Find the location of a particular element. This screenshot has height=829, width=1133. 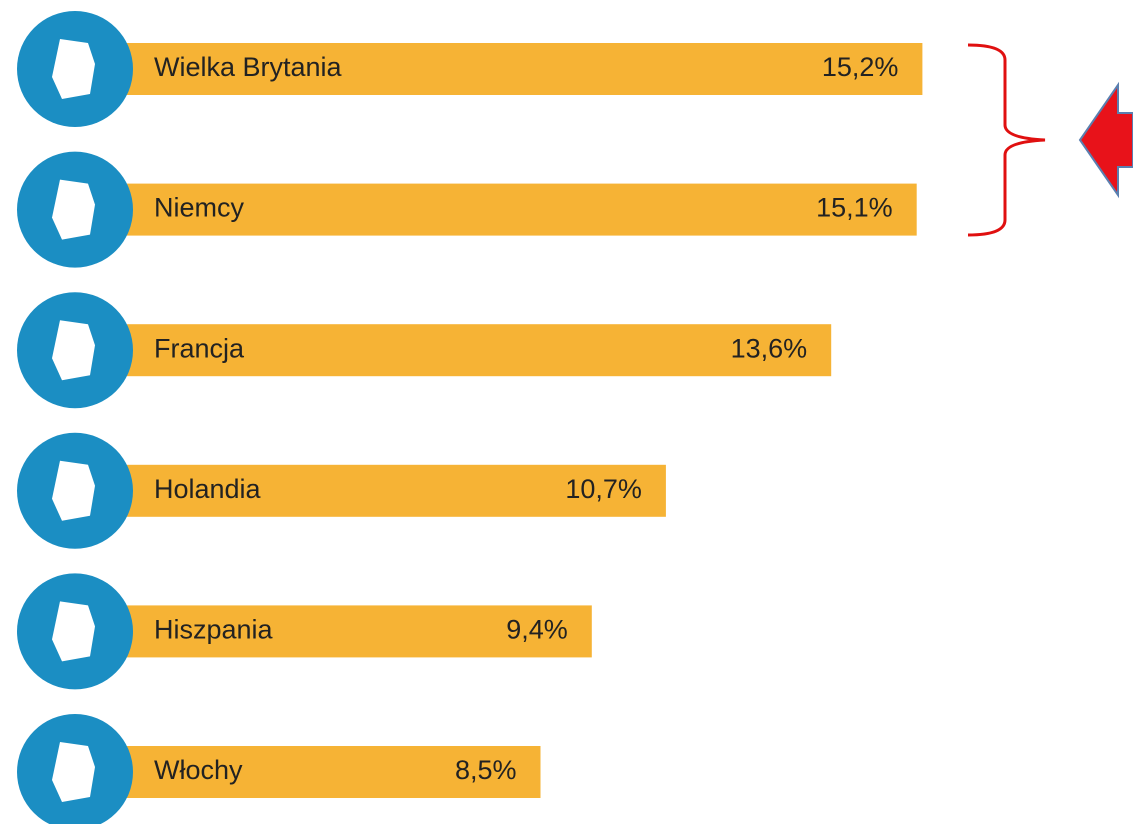

value-label: 15,1% is located at coordinates (854, 208).